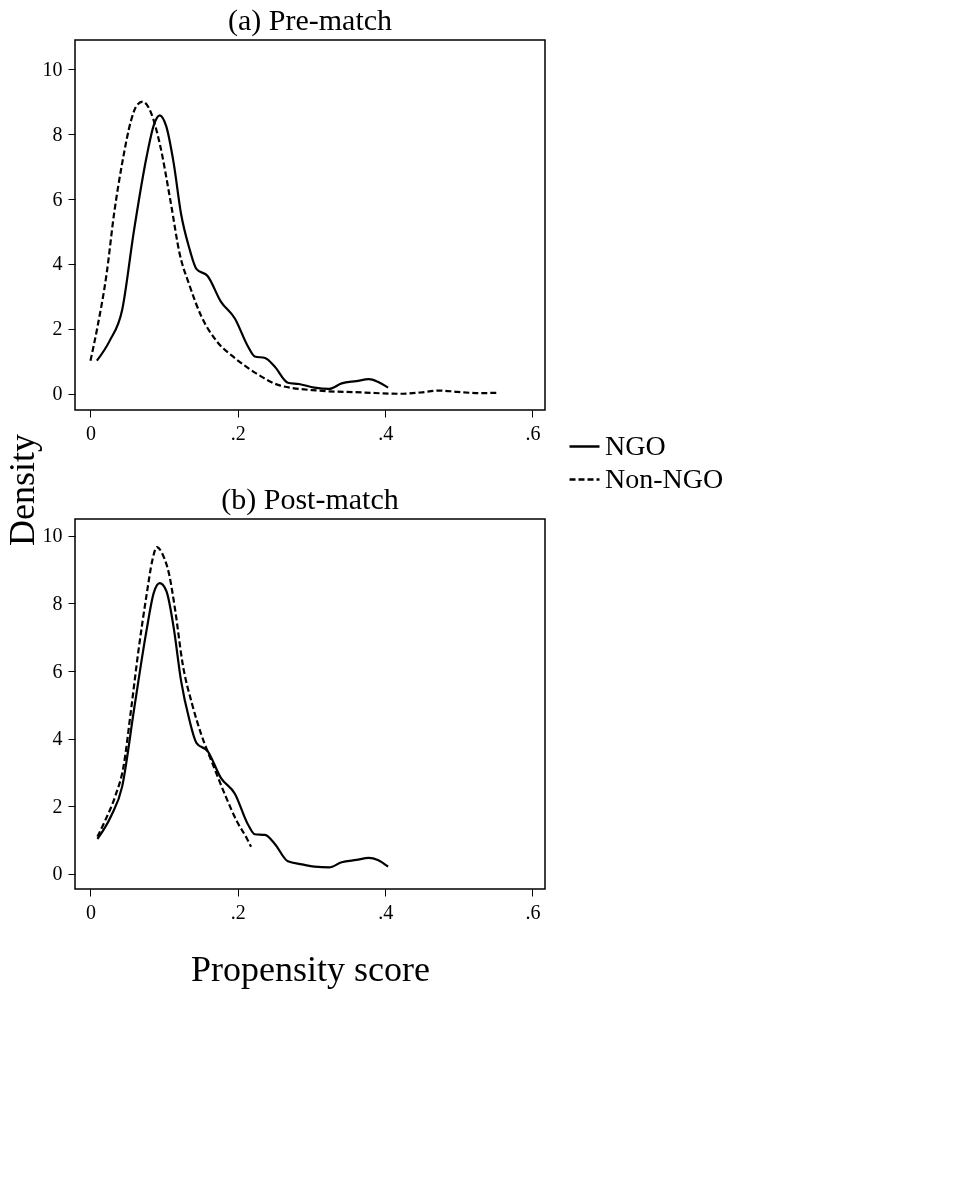  Describe the element at coordinates (664, 478) in the screenshot. I see `legend-label: Non-NGO` at that location.